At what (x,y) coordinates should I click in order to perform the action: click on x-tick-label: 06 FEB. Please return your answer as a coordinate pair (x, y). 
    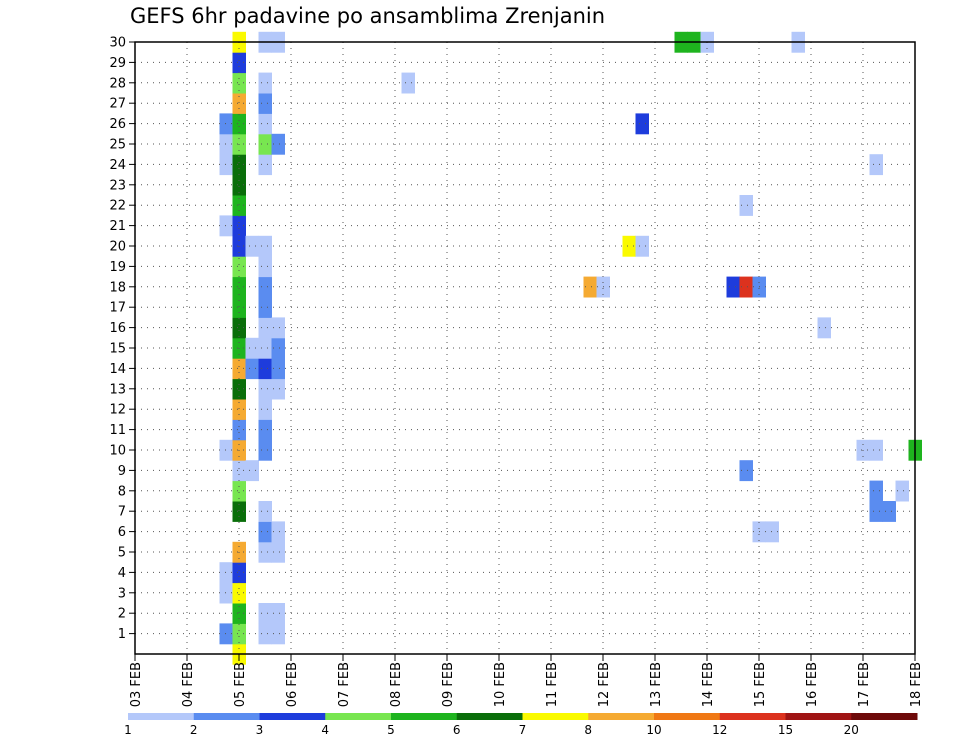
    Looking at the image, I should click on (292, 684).